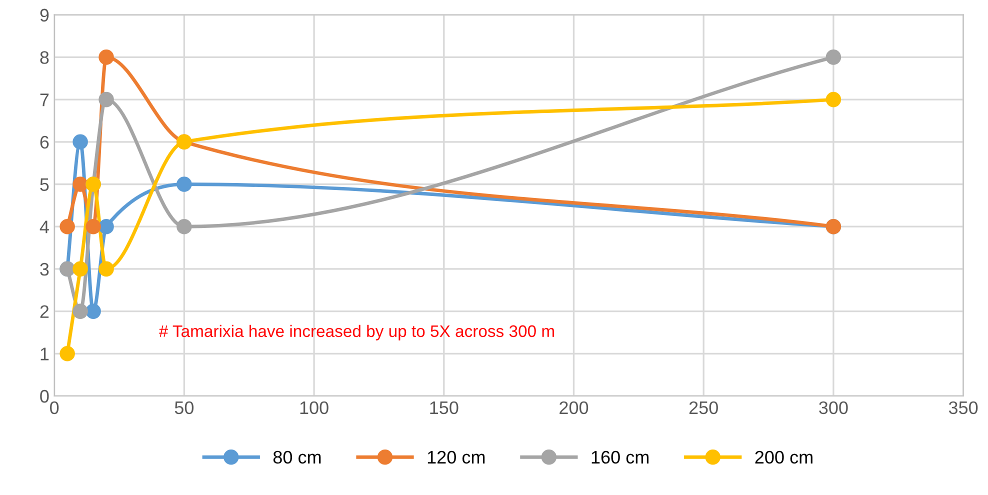 Image resolution: width=988 pixels, height=495 pixels. I want to click on x-tick-label: 350, so click(963, 407).